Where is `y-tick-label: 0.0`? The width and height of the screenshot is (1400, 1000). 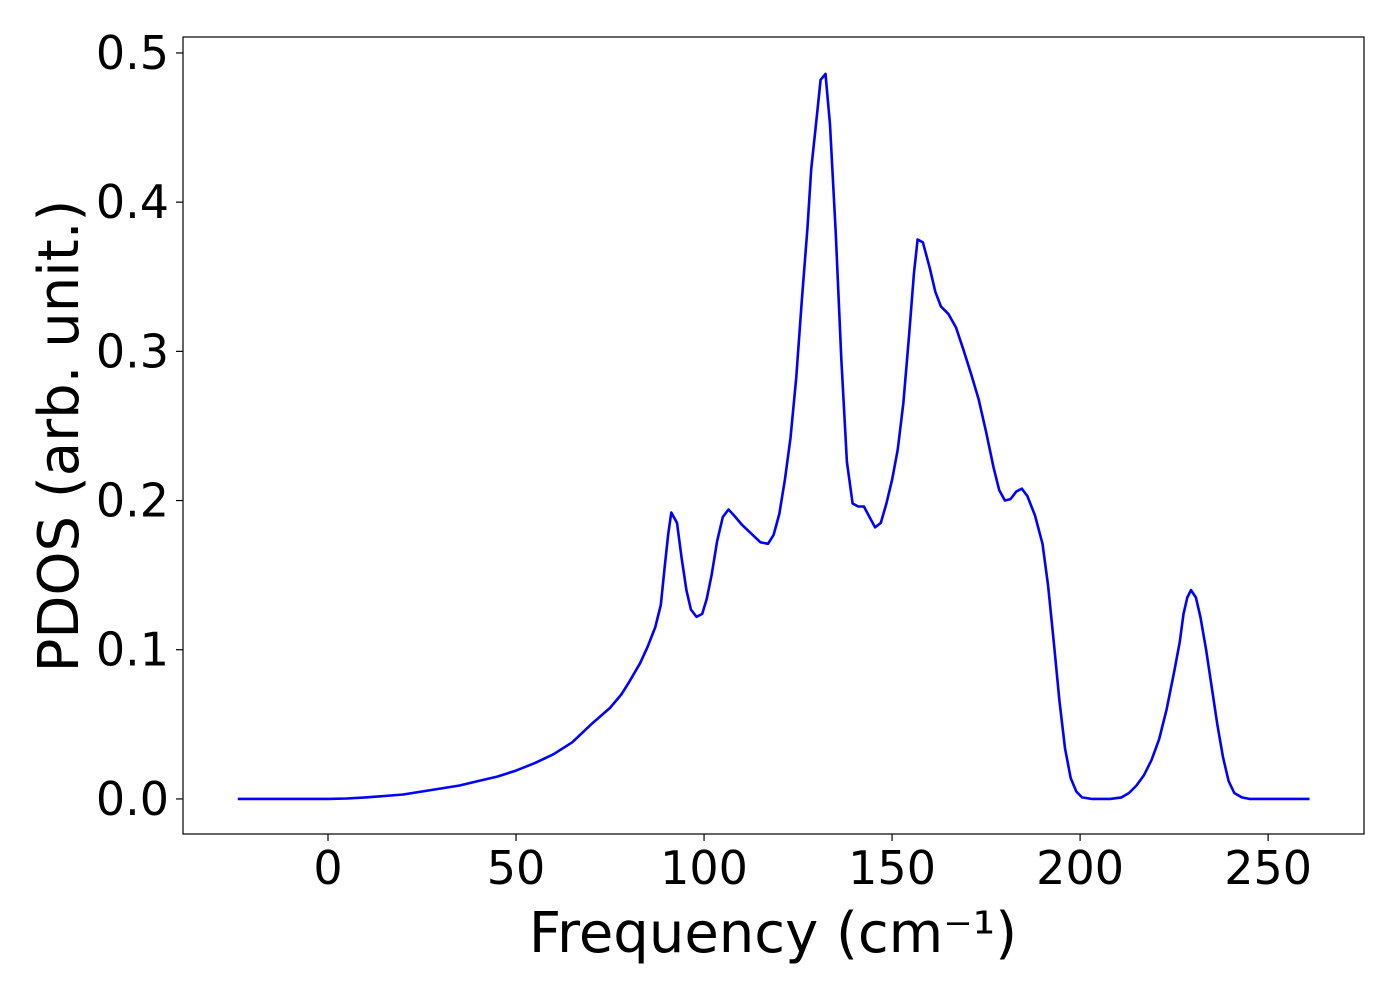
y-tick-label: 0.0 is located at coordinates (132, 799).